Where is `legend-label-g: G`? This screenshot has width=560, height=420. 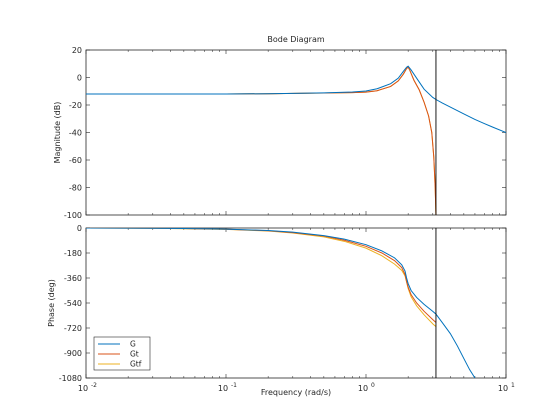
legend-label-g: G is located at coordinates (133, 344).